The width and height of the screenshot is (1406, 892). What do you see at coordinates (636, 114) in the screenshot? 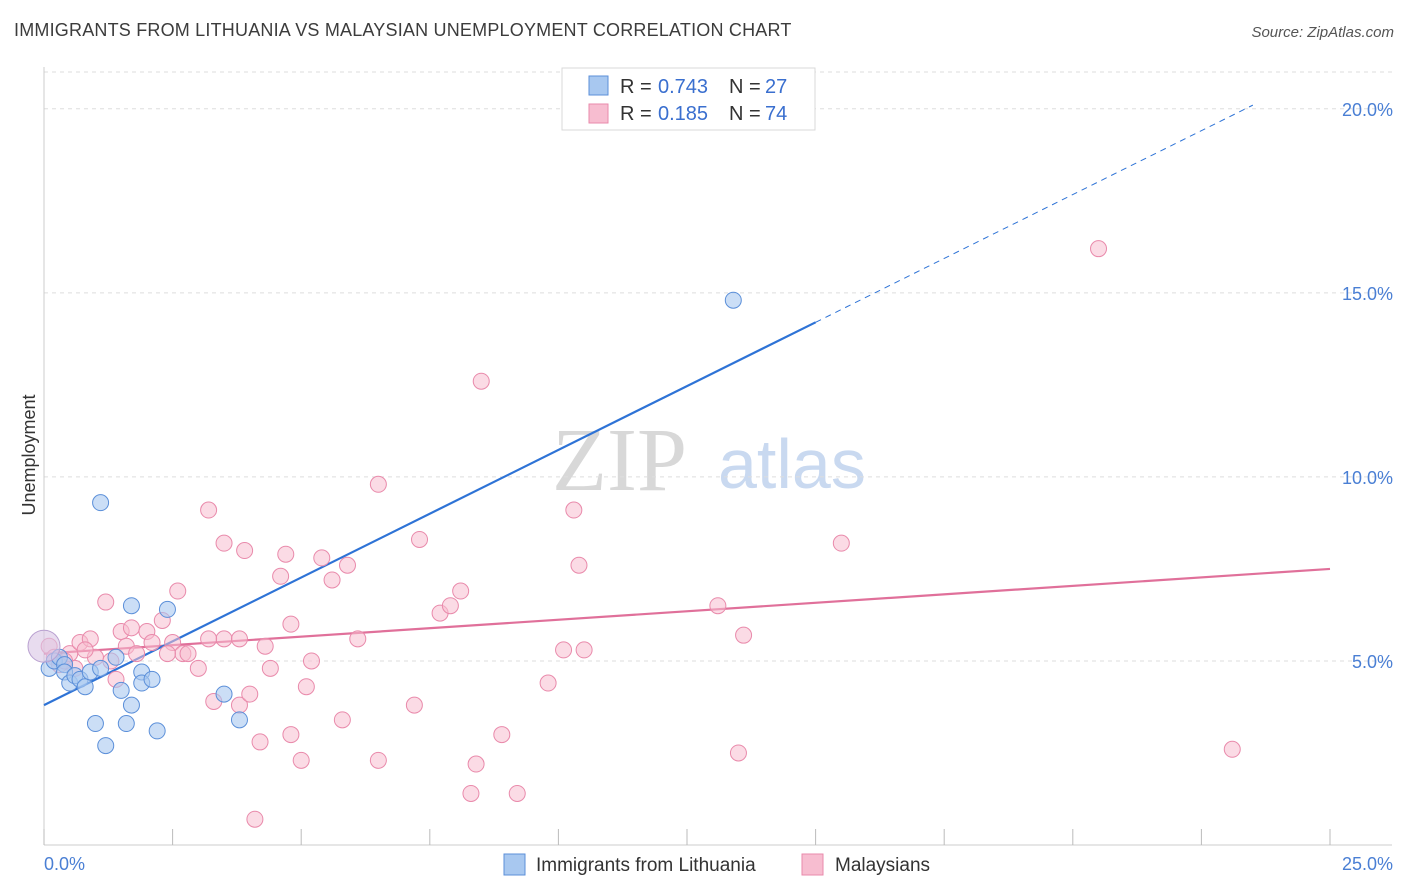
I see `legend-r-label-2: R =` at bounding box center [636, 114].